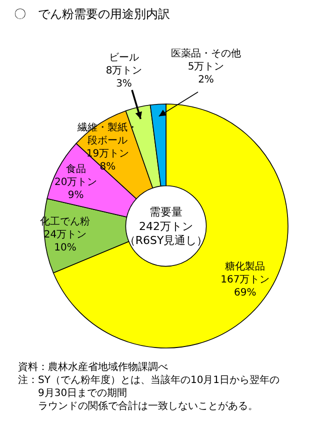  Describe the element at coordinates (92, 14) in the screenshot. I see `chart-title: 〇 でん粉需要の用途別内訳` at that location.